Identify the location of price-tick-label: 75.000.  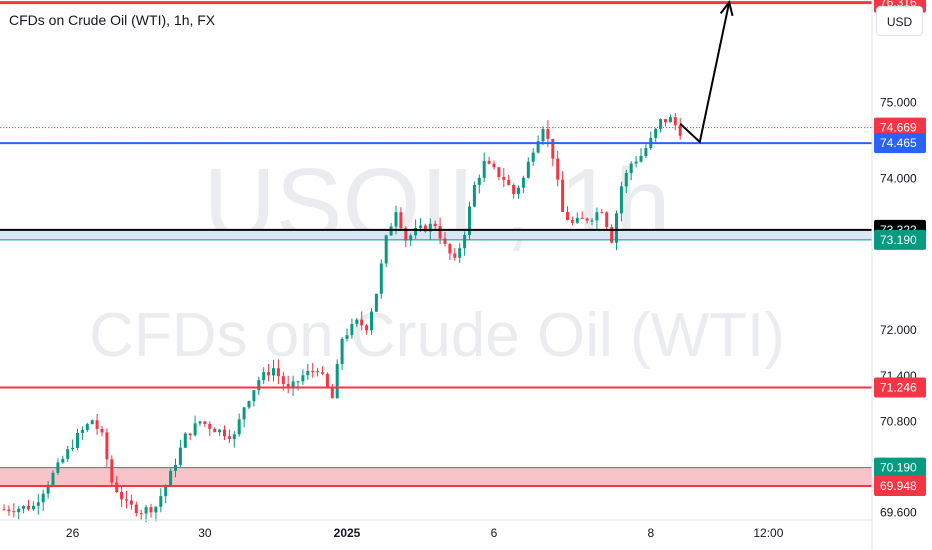
(898, 102).